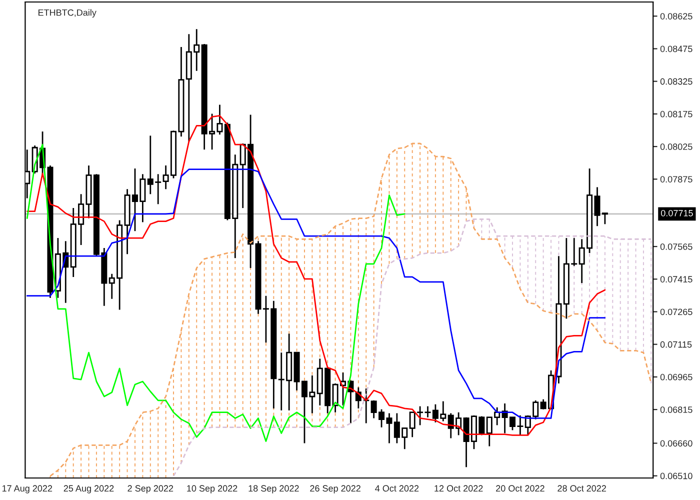 The image size is (700, 500). I want to click on y-tick-label: 0.06510, so click(676, 476).